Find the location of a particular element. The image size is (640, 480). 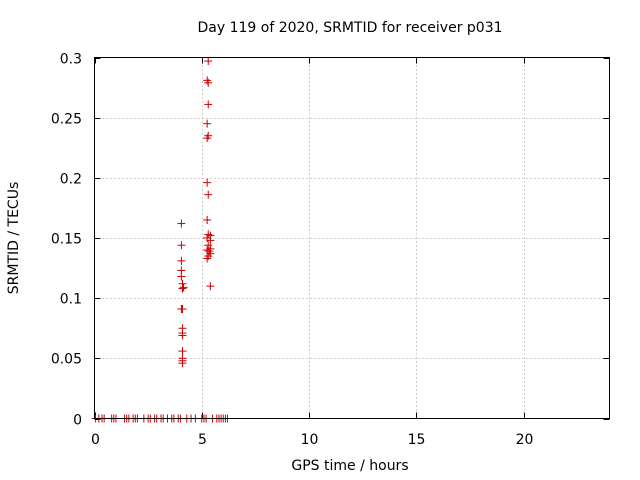

x-axis-label: GPS time / hours is located at coordinates (349, 466).